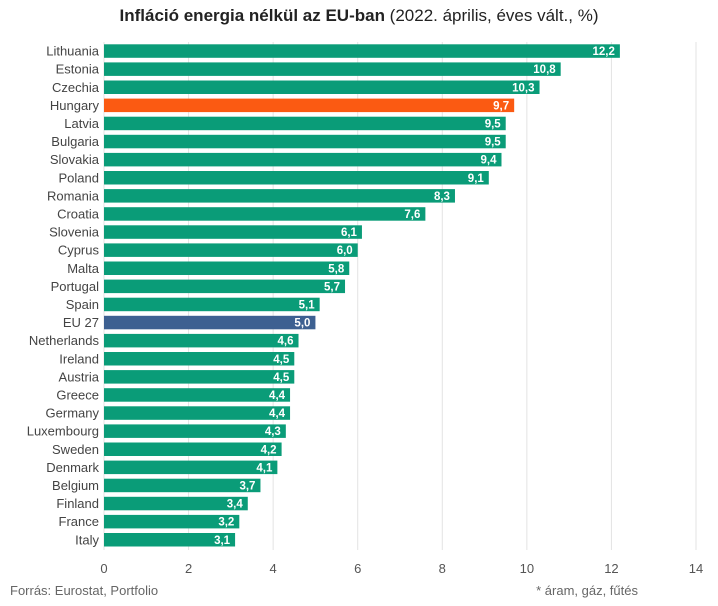 The image size is (718, 606). Describe the element at coordinates (226, 523) in the screenshot. I see `data-label: 3,2` at that location.